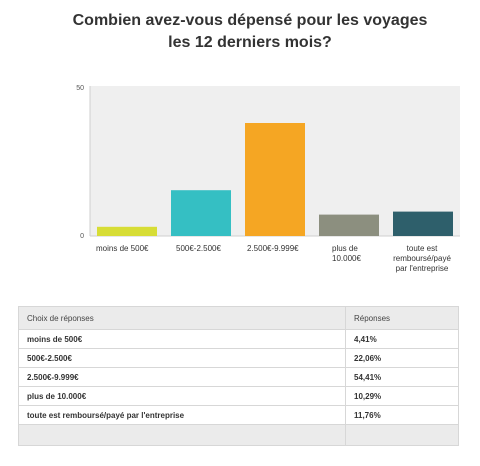  What do you see at coordinates (402, 435) in the screenshot?
I see `footer-cell-right` at bounding box center [402, 435].